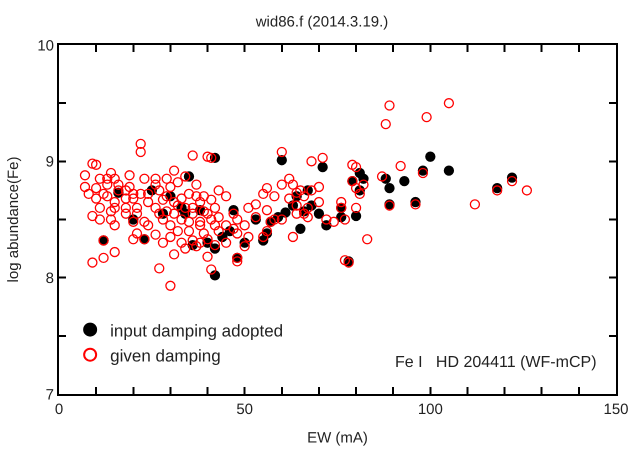 The height and width of the screenshot is (456, 644). I want to click on chart-title: wid86.f (2014.3.19.), so click(321, 21).